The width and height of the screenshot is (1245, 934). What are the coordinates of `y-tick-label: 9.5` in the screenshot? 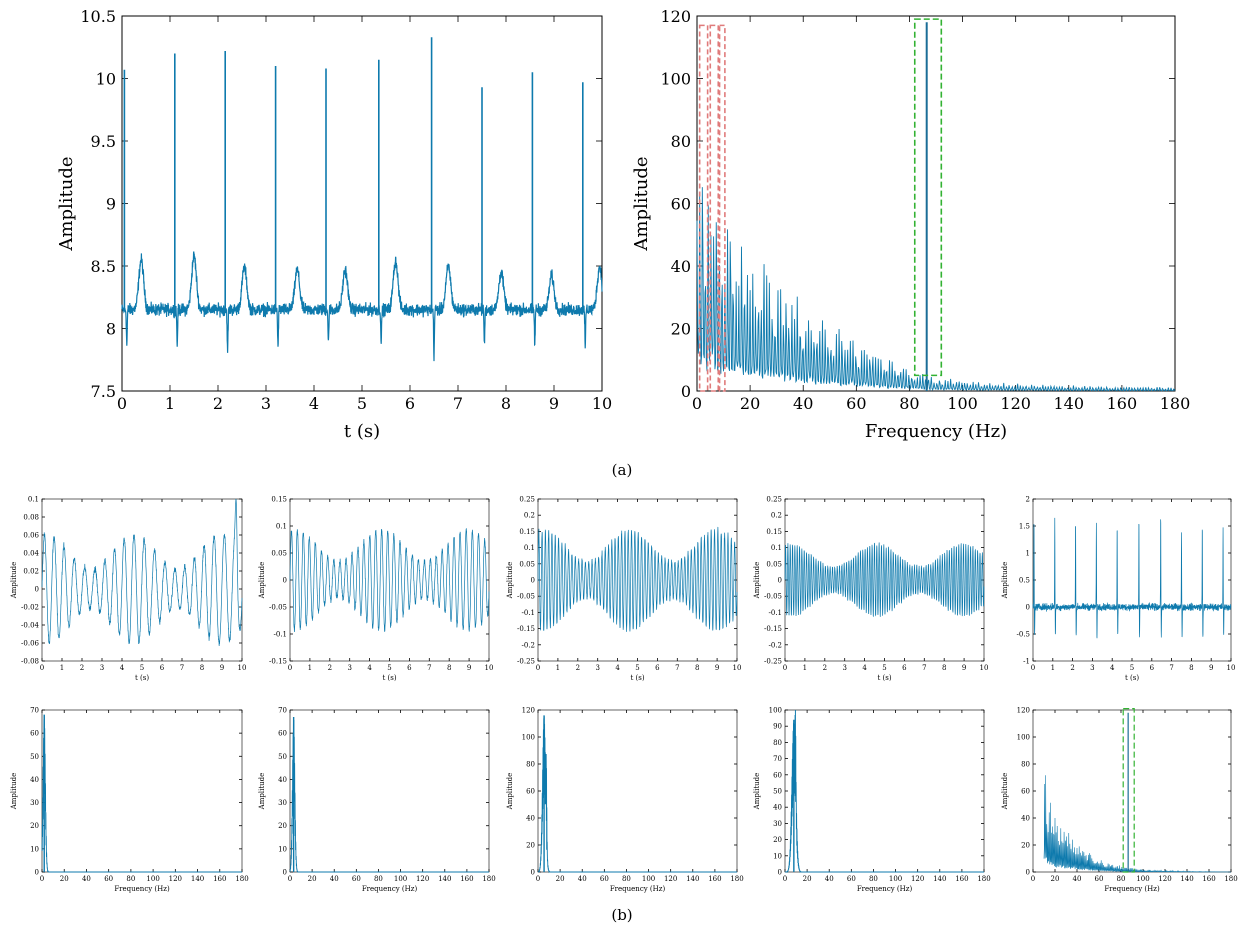 It's located at (103, 141).